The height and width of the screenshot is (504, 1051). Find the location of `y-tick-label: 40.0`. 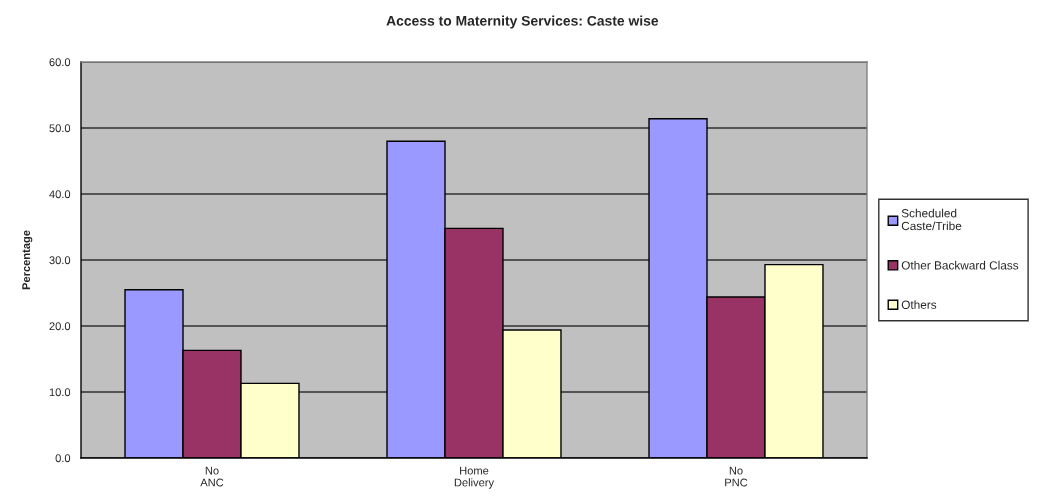

y-tick-label: 40.0 is located at coordinates (60, 194).